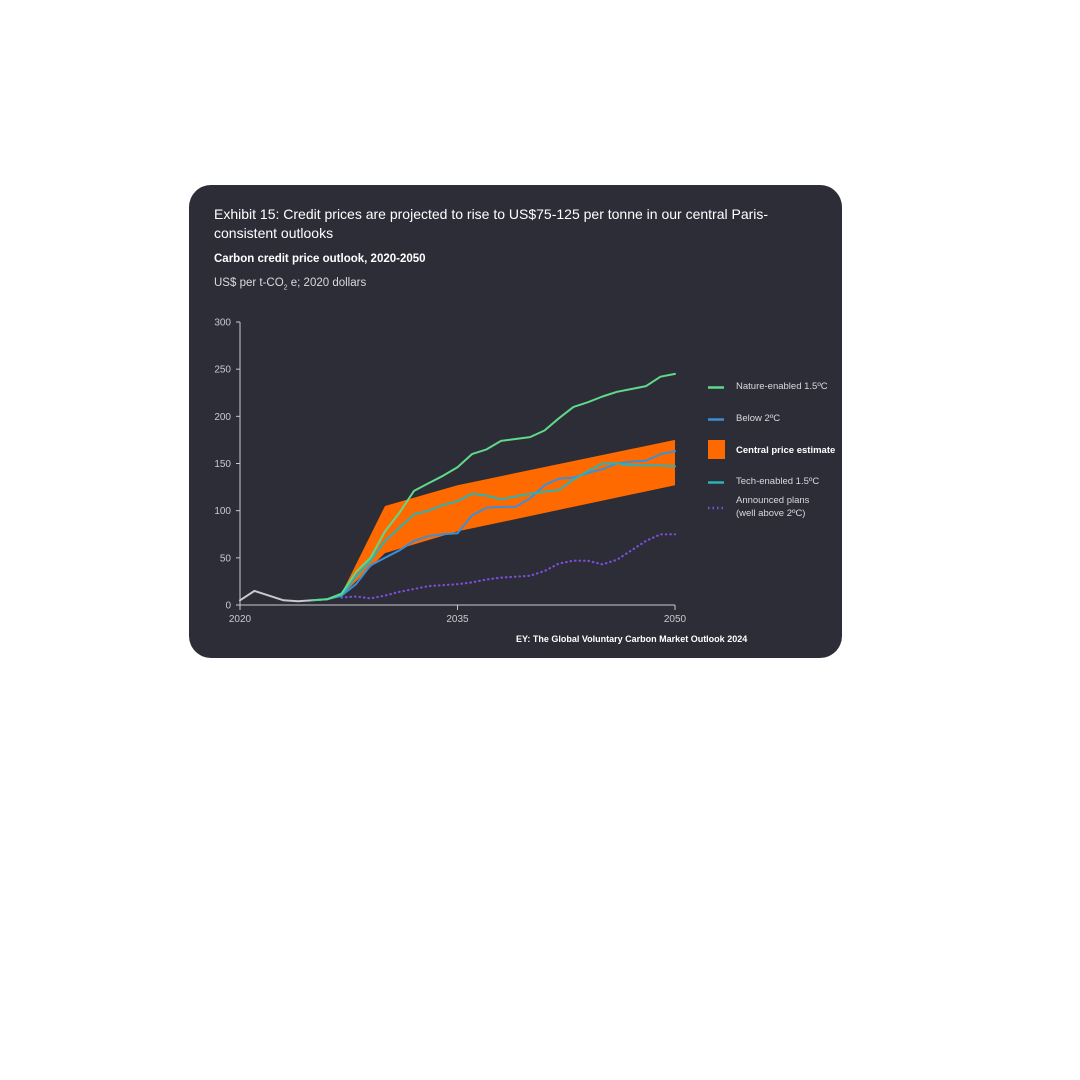 The image size is (1080, 1080). What do you see at coordinates (789, 507) in the screenshot?
I see `legend-label-announced: Announced plans (well above 2ºC)` at bounding box center [789, 507].